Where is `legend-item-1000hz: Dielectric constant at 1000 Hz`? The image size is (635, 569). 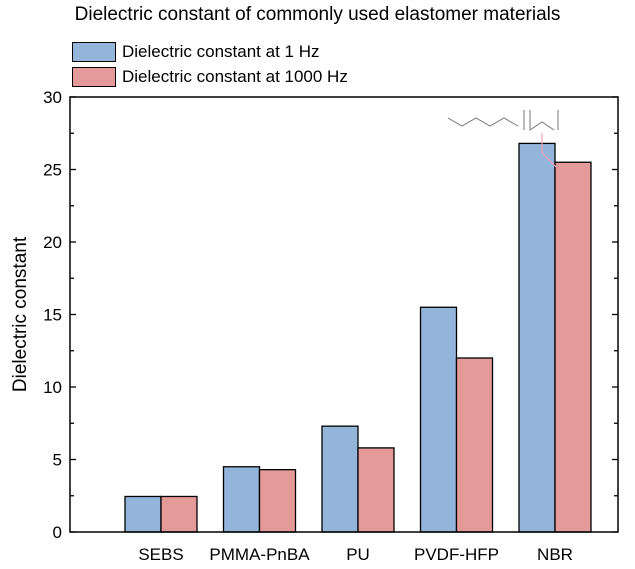
legend-item-1000hz: Dielectric constant at 1000 Hz is located at coordinates (210, 77).